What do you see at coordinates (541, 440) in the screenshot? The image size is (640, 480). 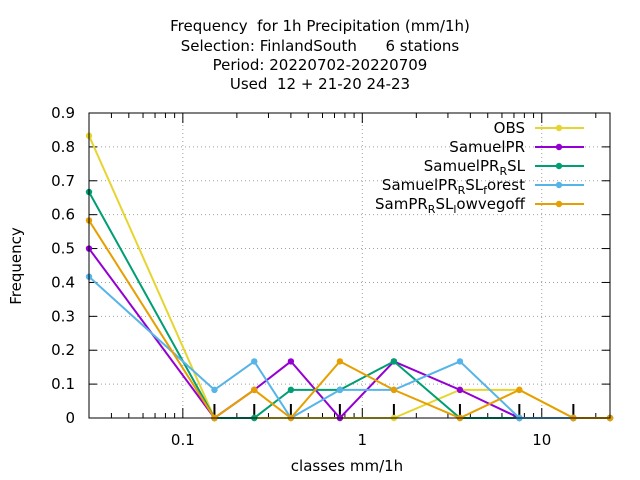 I see `x-tick-label: 10` at bounding box center [541, 440].